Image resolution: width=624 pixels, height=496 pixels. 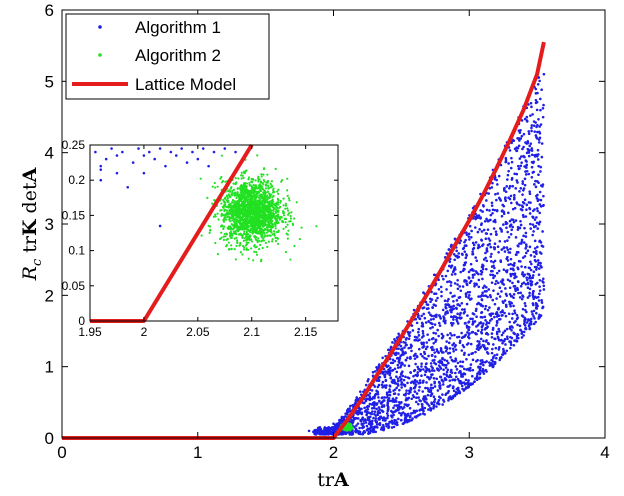 I want to click on legend: Algorithm 1 Algorithm 2 Lattice Model, so click(x=167, y=56).